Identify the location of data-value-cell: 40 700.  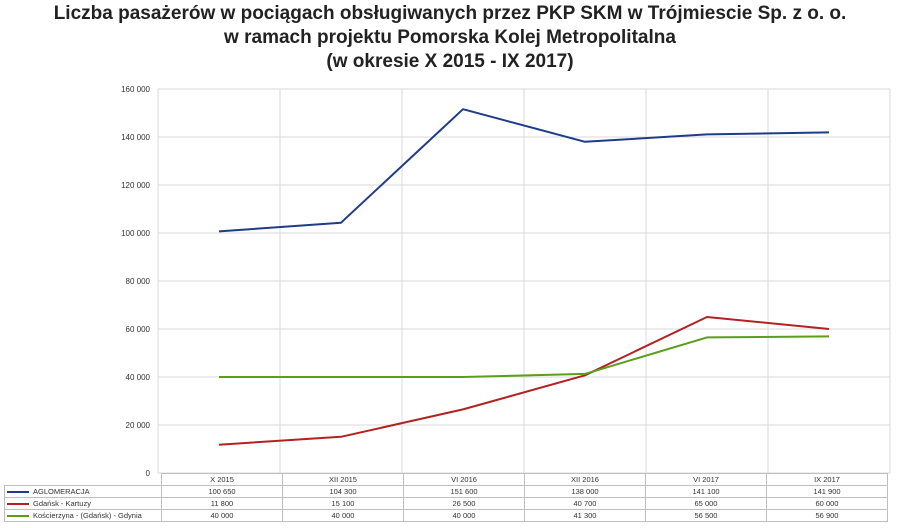
(585, 503).